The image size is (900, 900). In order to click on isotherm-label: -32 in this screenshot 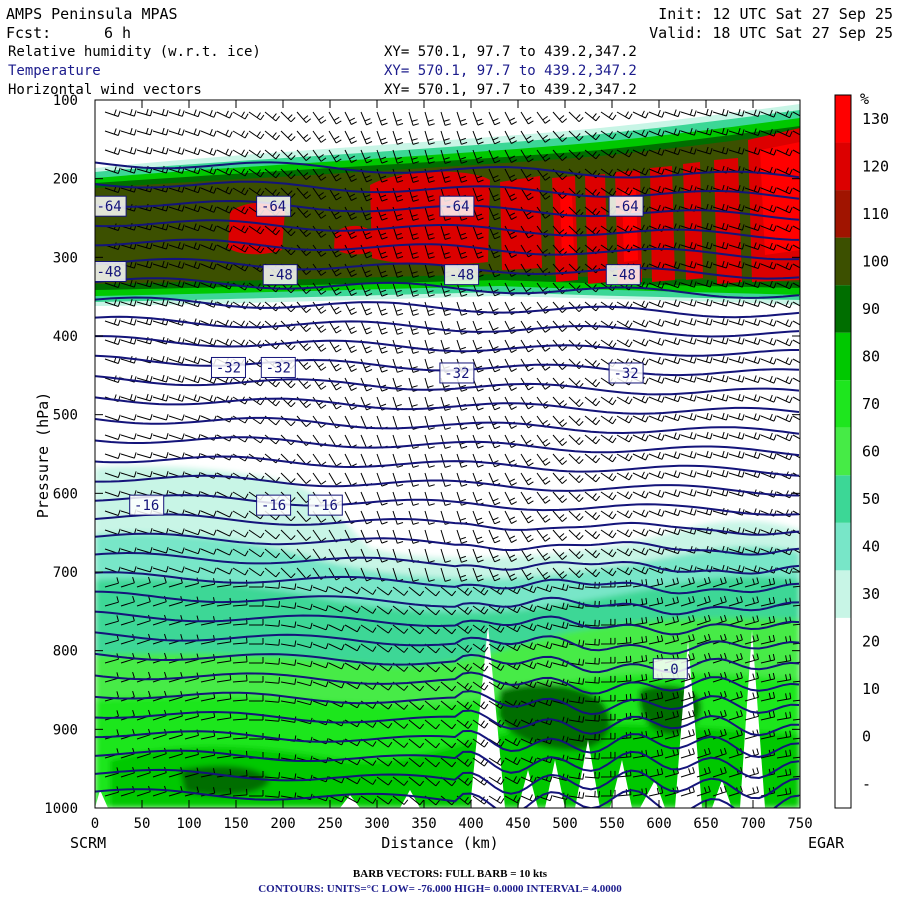, I will do `click(456, 374)`.